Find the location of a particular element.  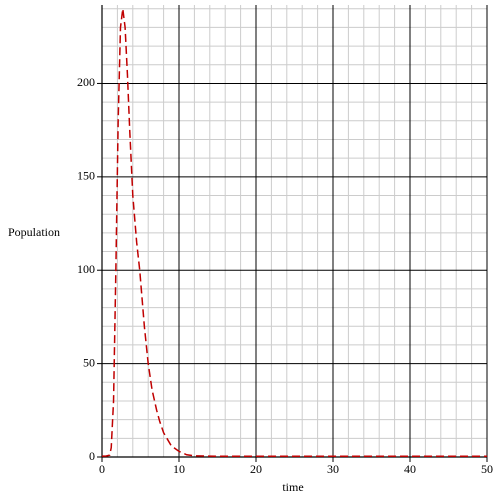

y-tick-label: 50 is located at coordinates (89, 362).